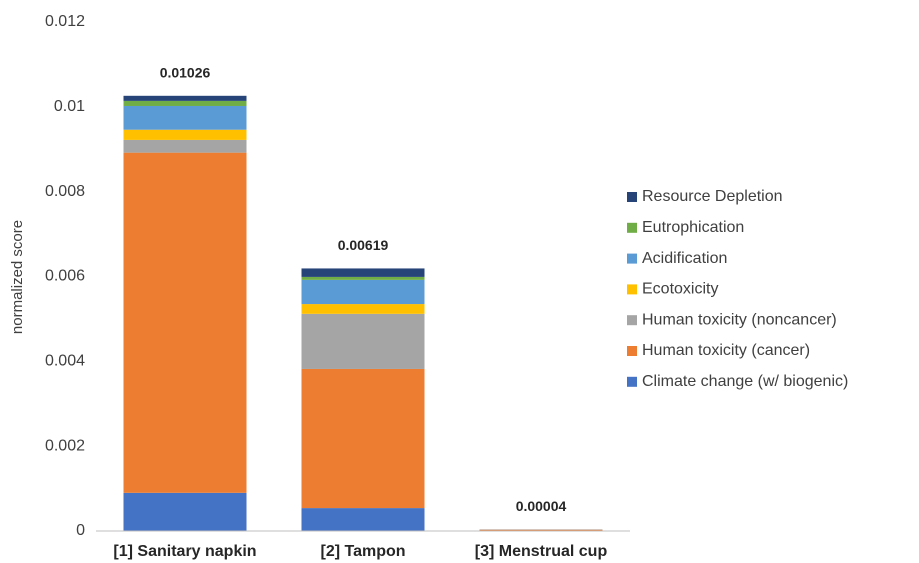 The image size is (919, 563). I want to click on legend-label: Climate change (w/ biogenic), so click(745, 381).